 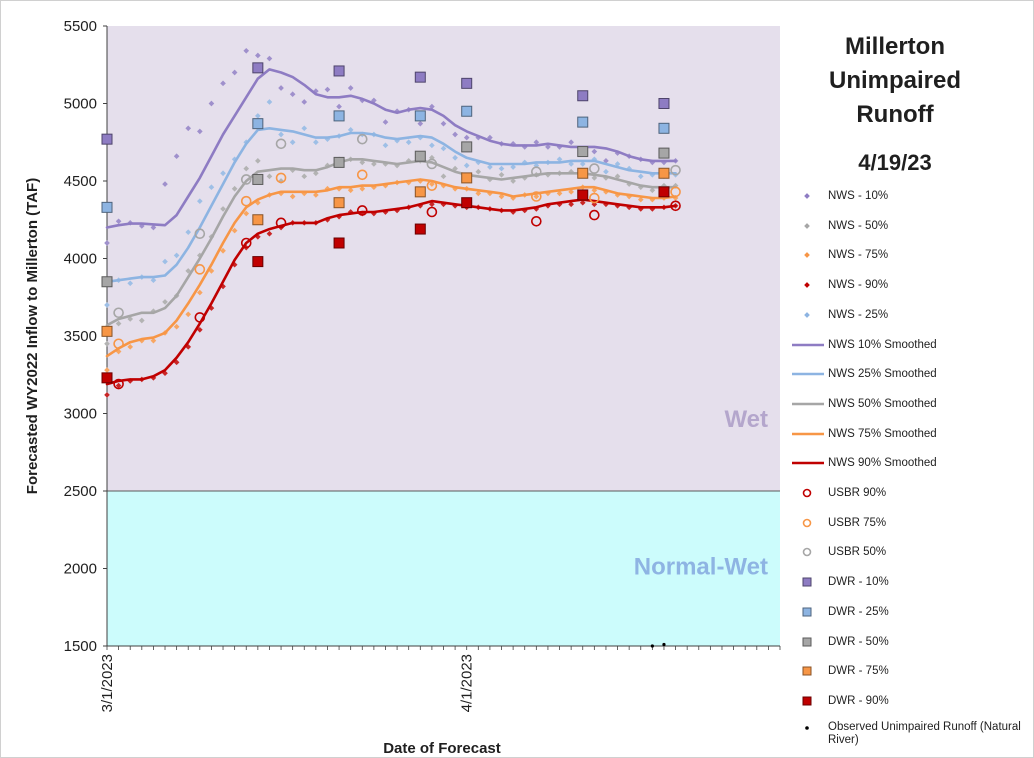 I want to click on legend-label: NWS - 90%, so click(x=858, y=285).